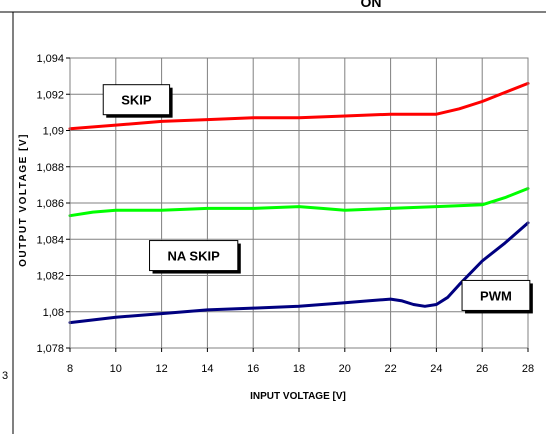  Describe the element at coordinates (116, 369) in the screenshot. I see `x-tick-label: 10` at that location.